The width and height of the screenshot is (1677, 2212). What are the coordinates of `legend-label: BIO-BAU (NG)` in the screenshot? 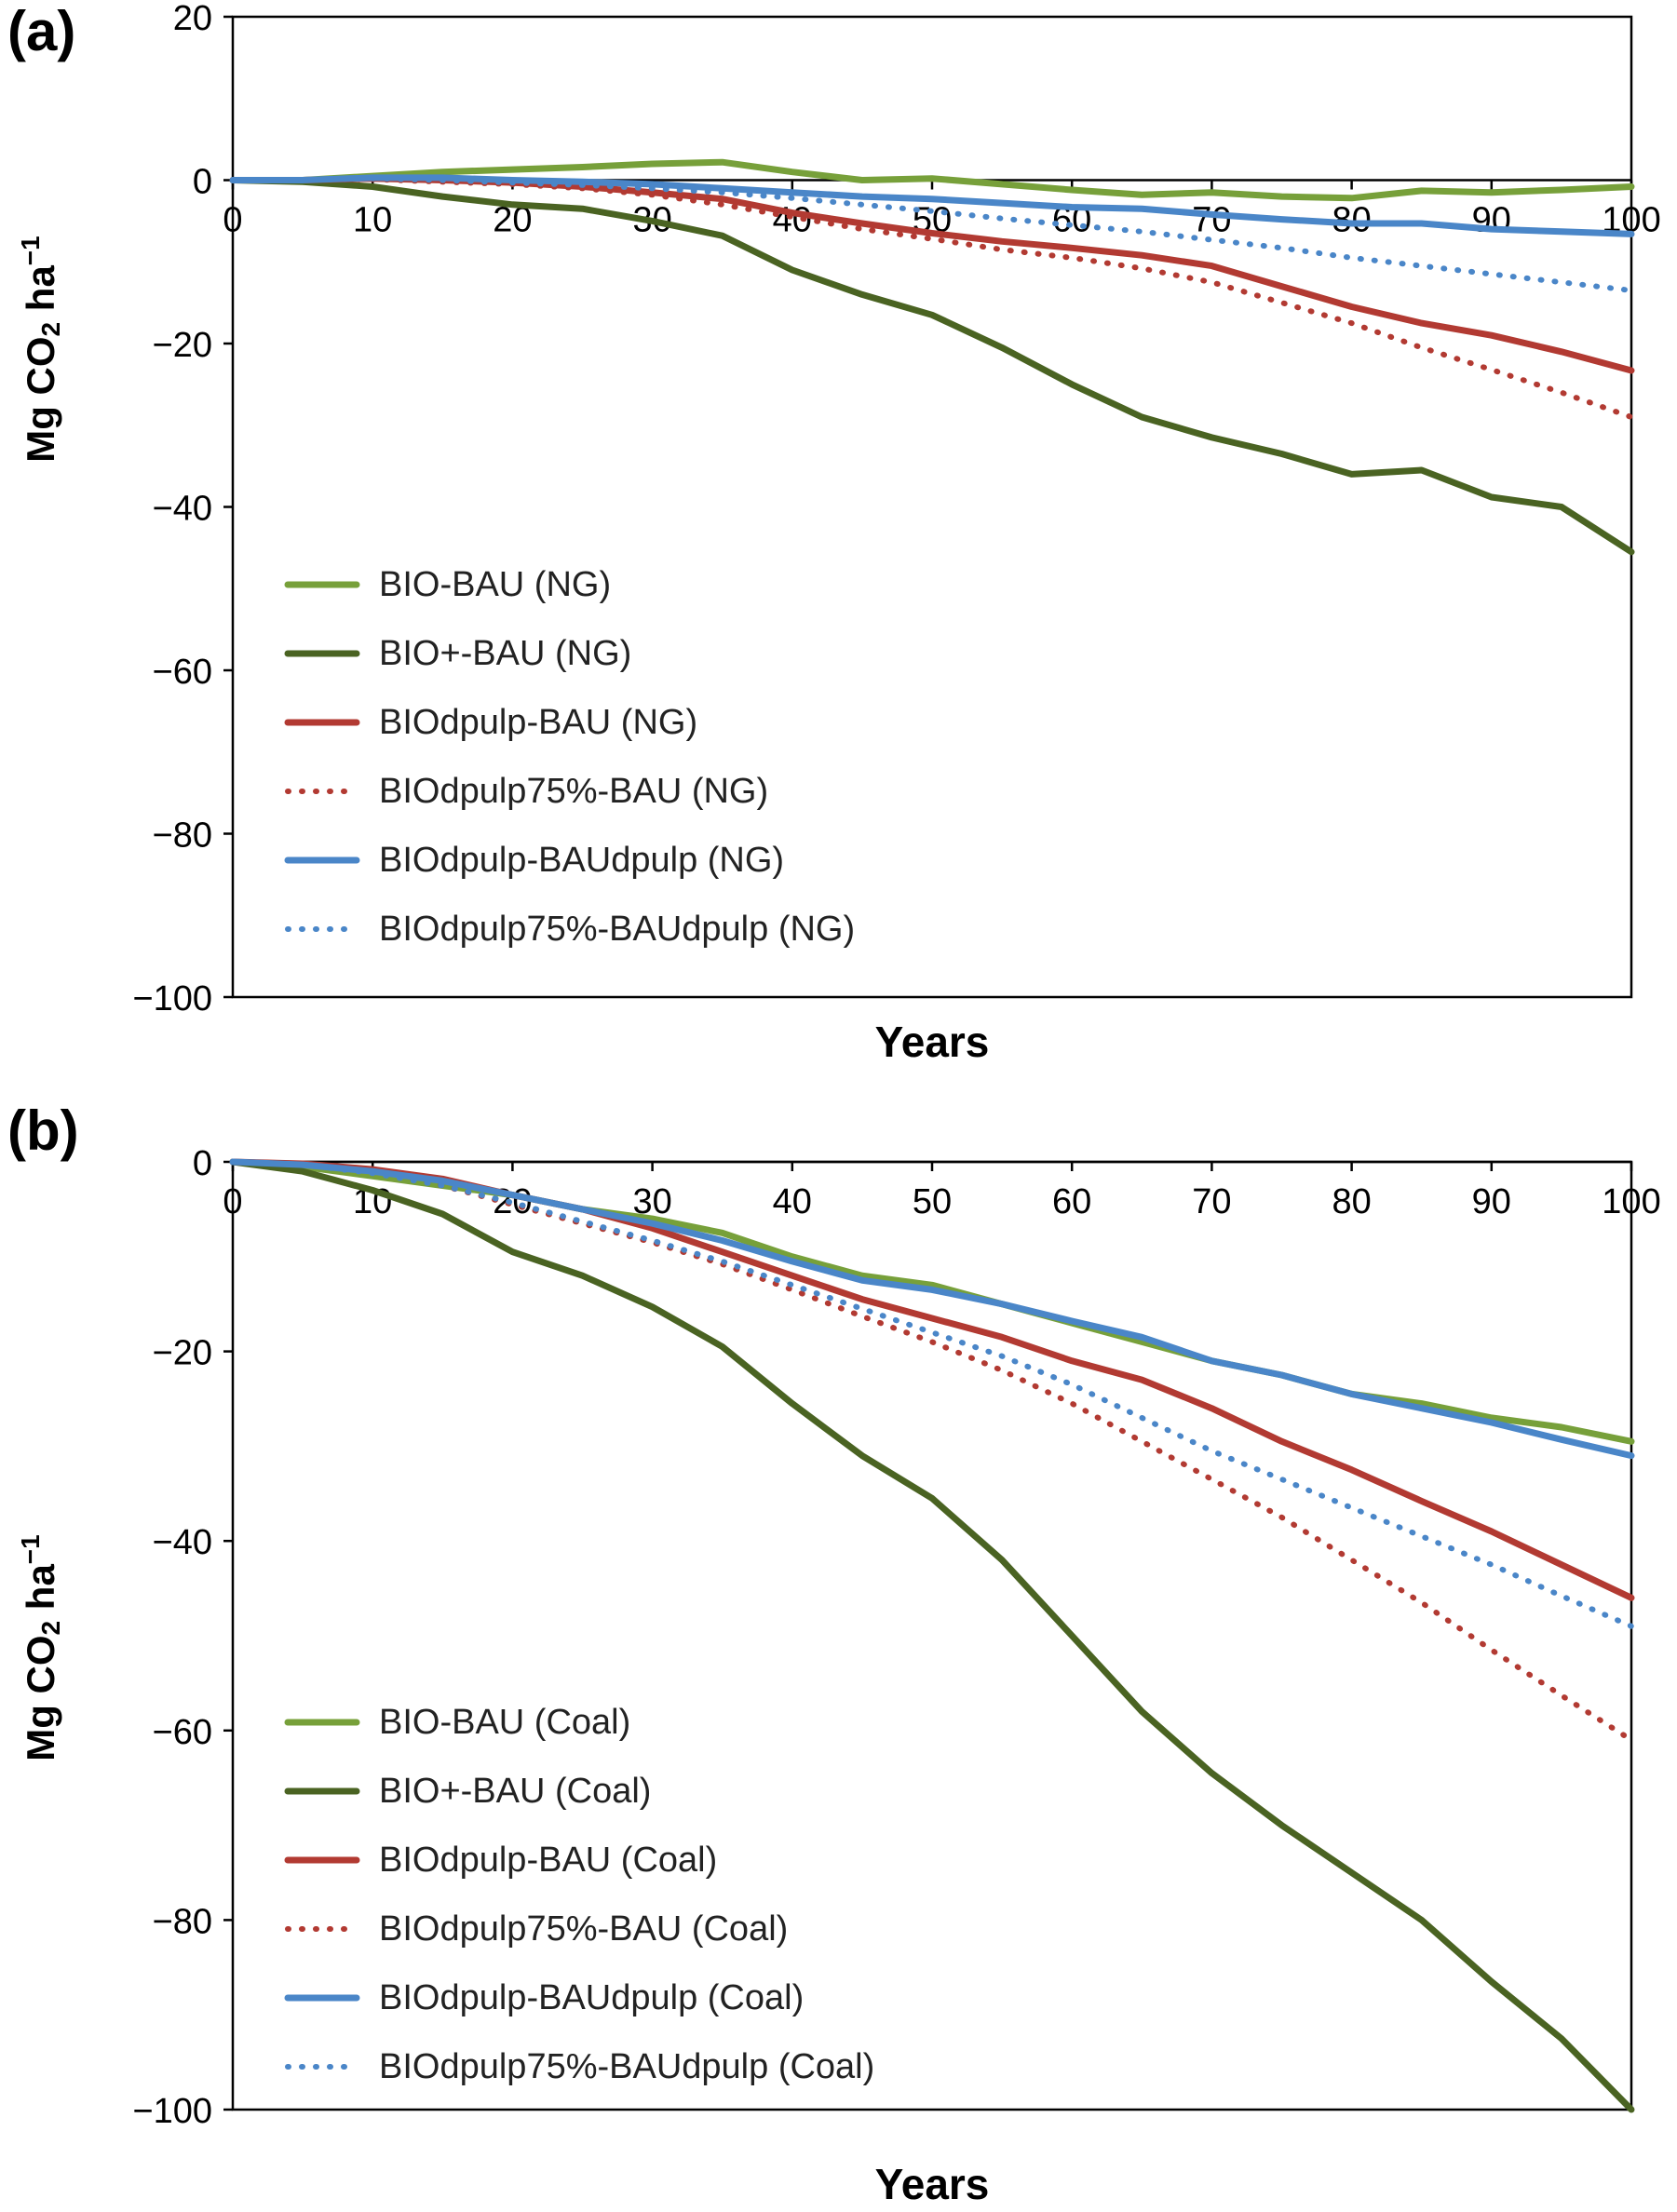 It's located at (495, 584).